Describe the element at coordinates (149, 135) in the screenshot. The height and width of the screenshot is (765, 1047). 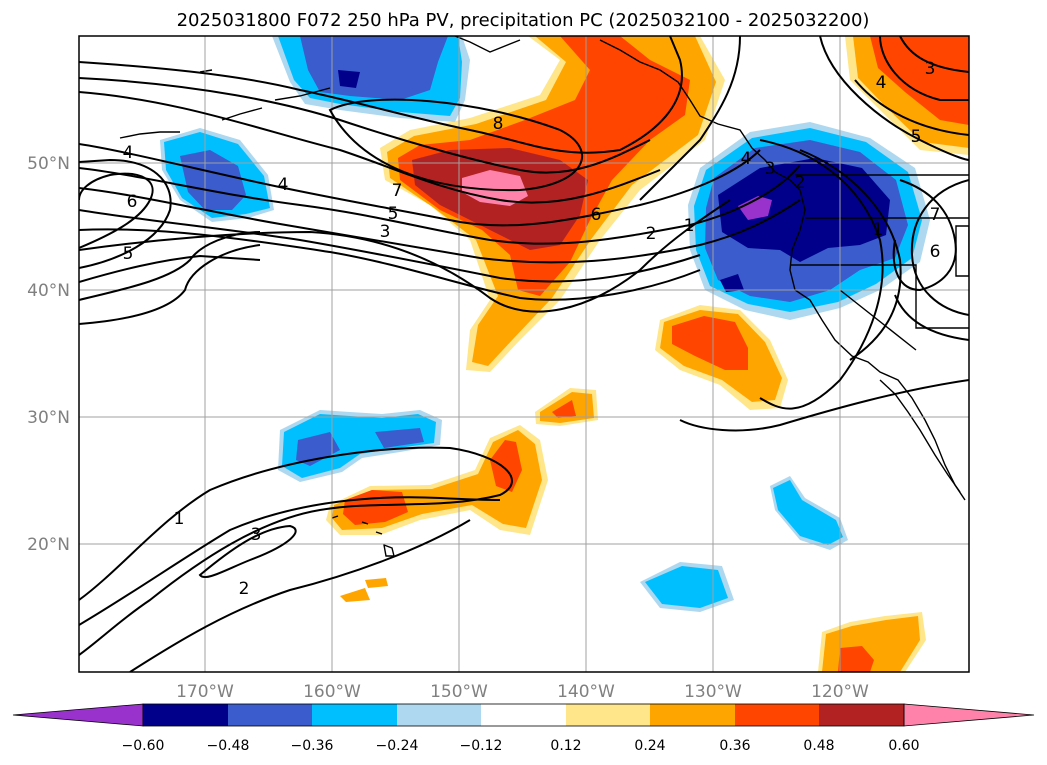
I see `aleutians` at that location.